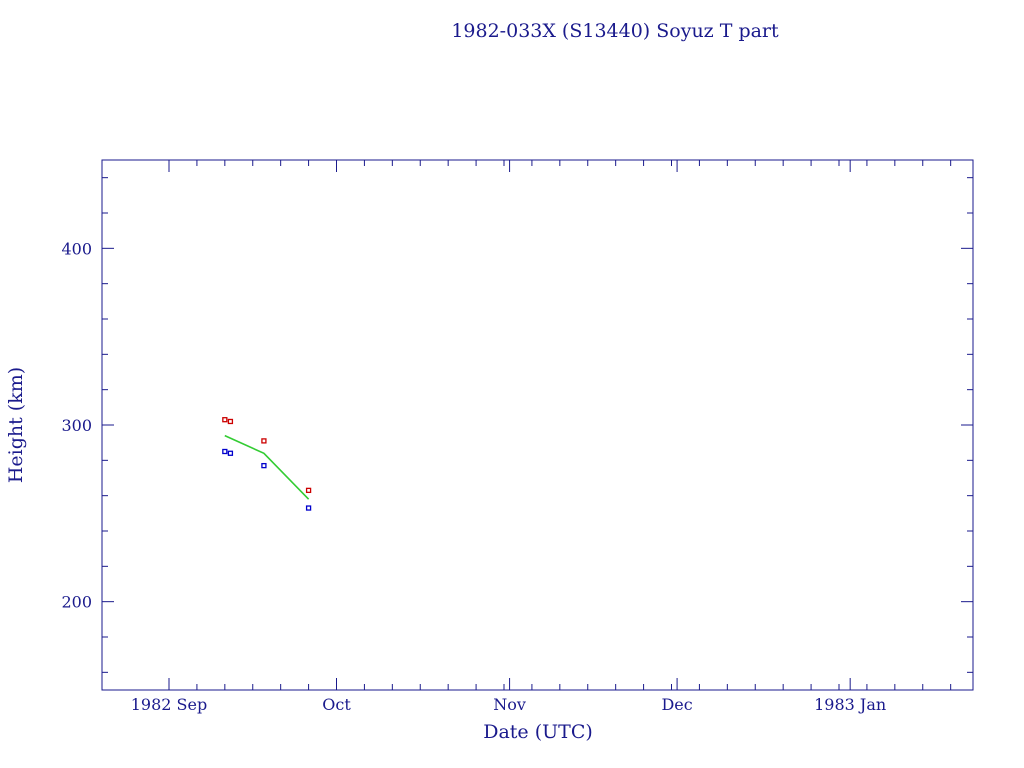 This screenshot has height=768, width=1024. I want to click on chart-title: 1982-033X (S13440) Soyuz T part, so click(615, 31).